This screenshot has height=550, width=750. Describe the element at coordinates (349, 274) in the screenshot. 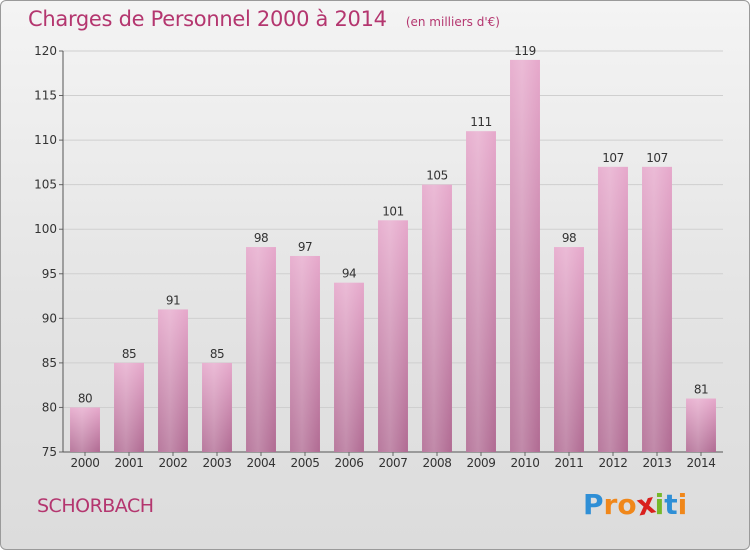

I see `data-label-2006: 94` at that location.